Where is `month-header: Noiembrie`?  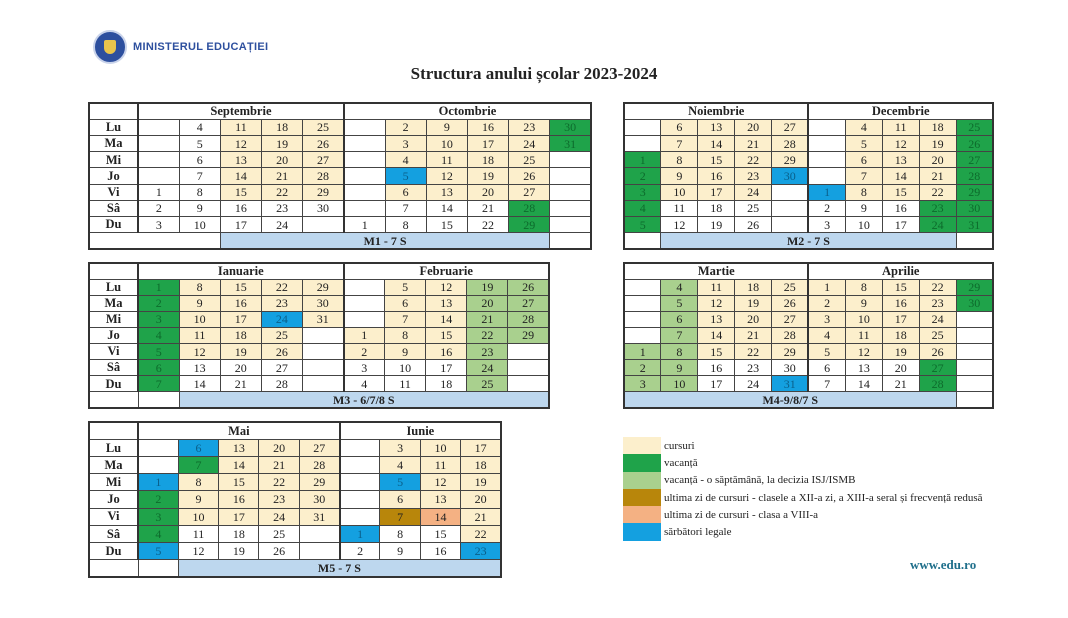
month-header: Noiembrie is located at coordinates (715, 111).